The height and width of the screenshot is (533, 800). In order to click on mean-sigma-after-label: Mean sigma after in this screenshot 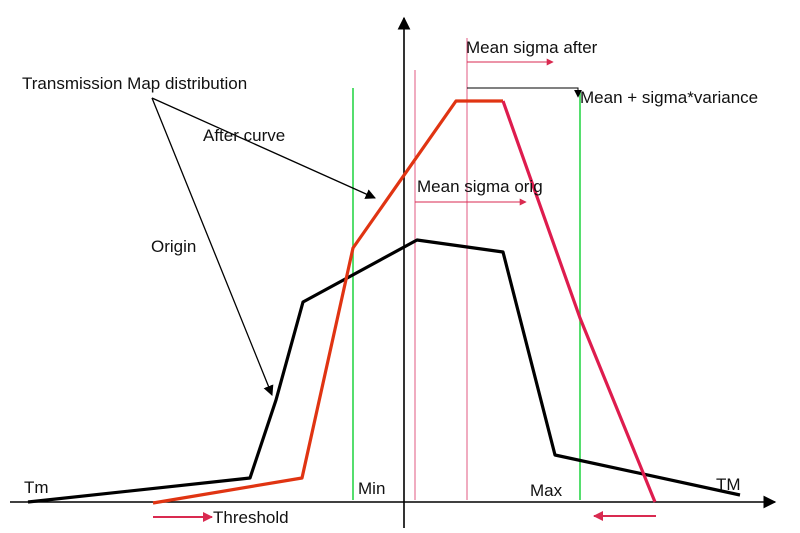, I will do `click(532, 47)`.